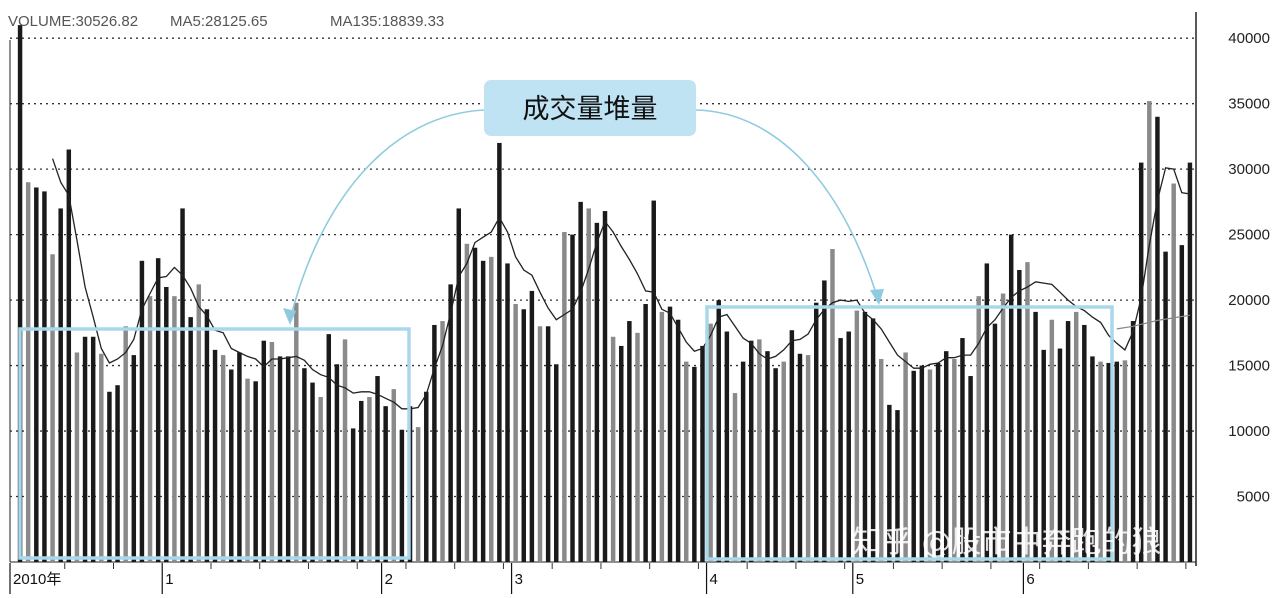  I want to click on x-tick-label: 5, so click(860, 579).